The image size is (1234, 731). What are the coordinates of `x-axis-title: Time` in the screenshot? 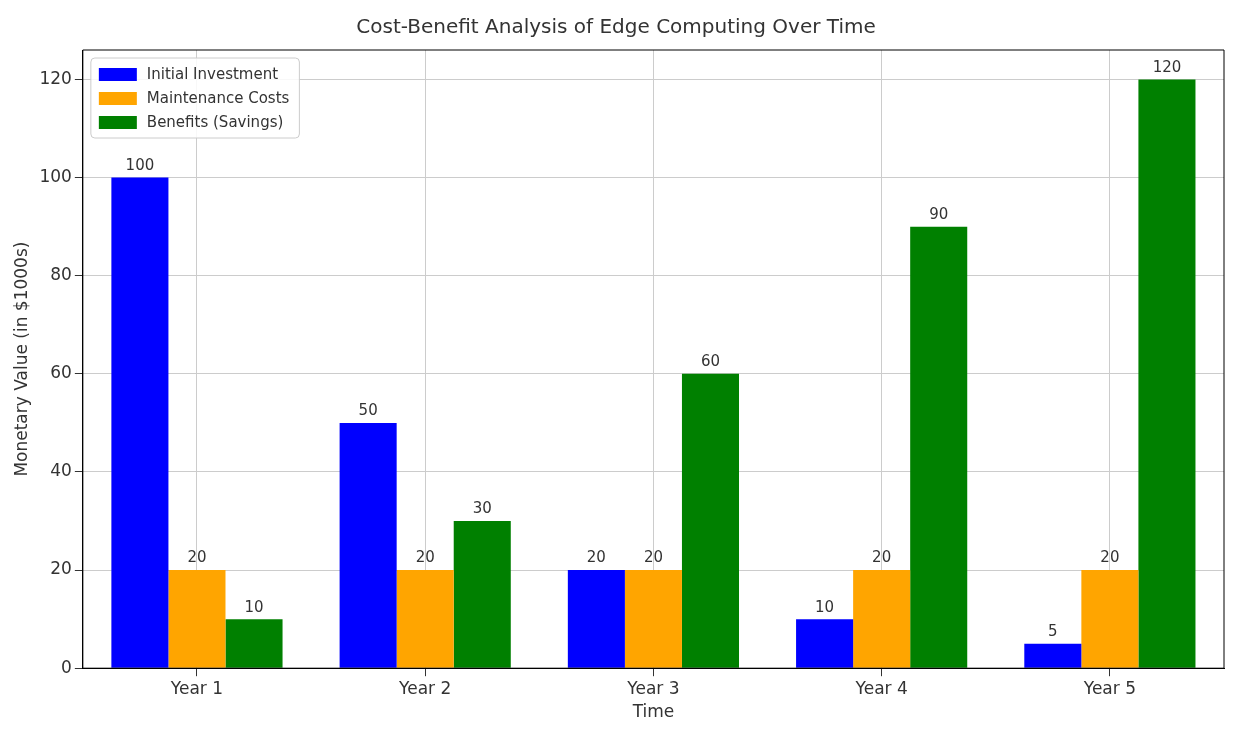 It's located at (653, 711).